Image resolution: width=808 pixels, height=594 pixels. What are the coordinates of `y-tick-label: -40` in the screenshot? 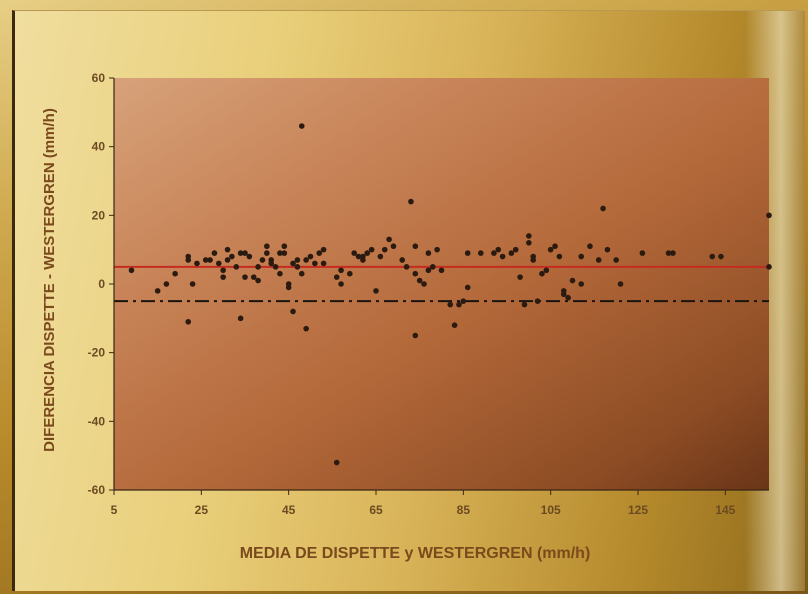 It's located at (97, 421).